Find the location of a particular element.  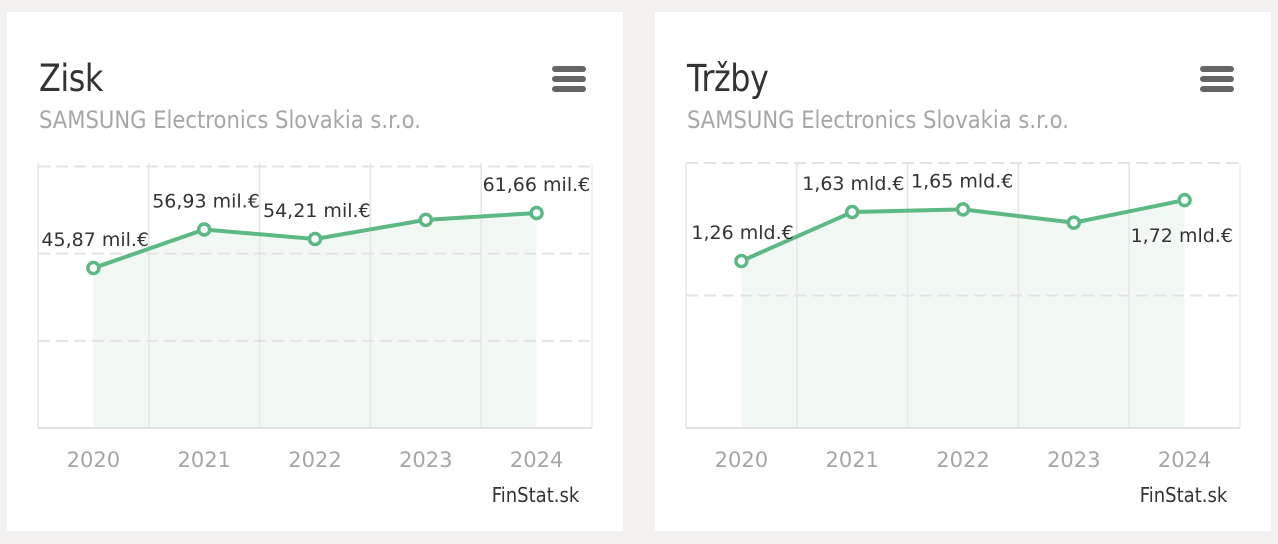

data-label: 45,87 mil.€ is located at coordinates (95, 240).